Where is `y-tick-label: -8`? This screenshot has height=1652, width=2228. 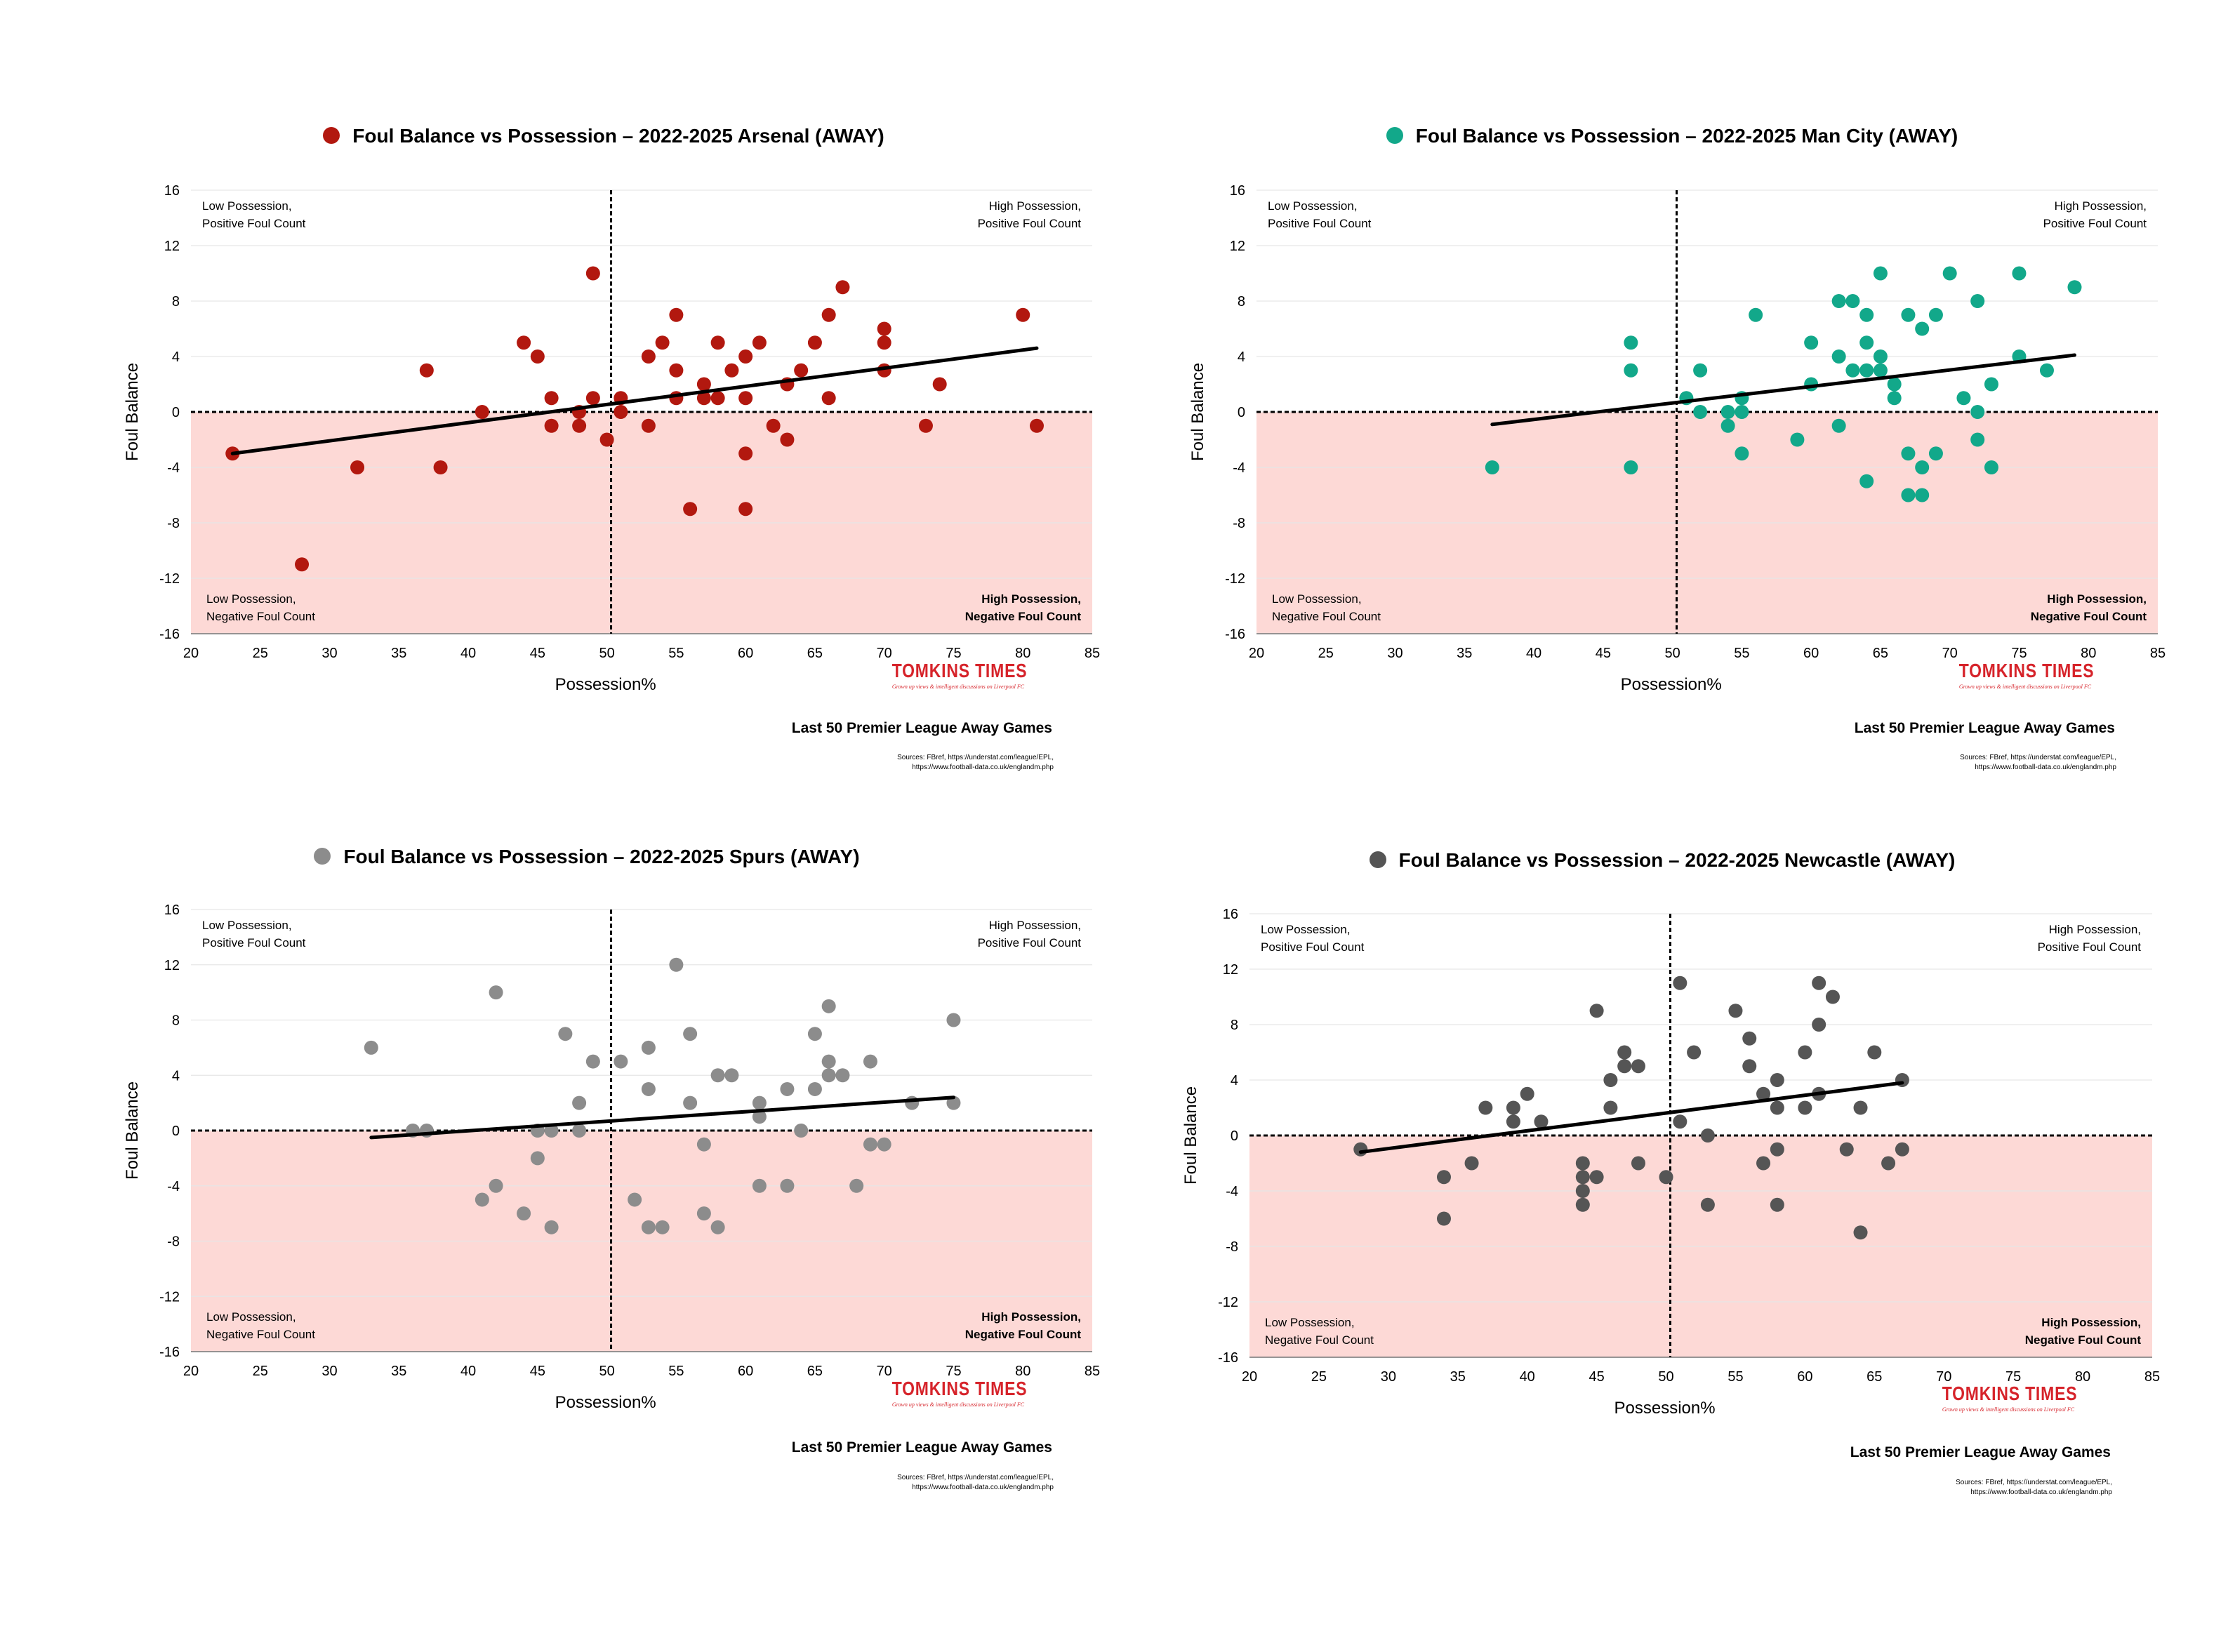
y-tick-label: -8 is located at coordinates (1239, 523).